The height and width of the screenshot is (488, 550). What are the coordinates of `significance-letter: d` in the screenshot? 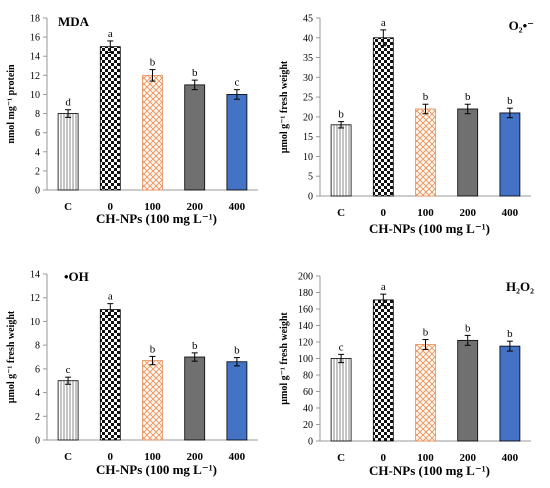 It's located at (68, 103).